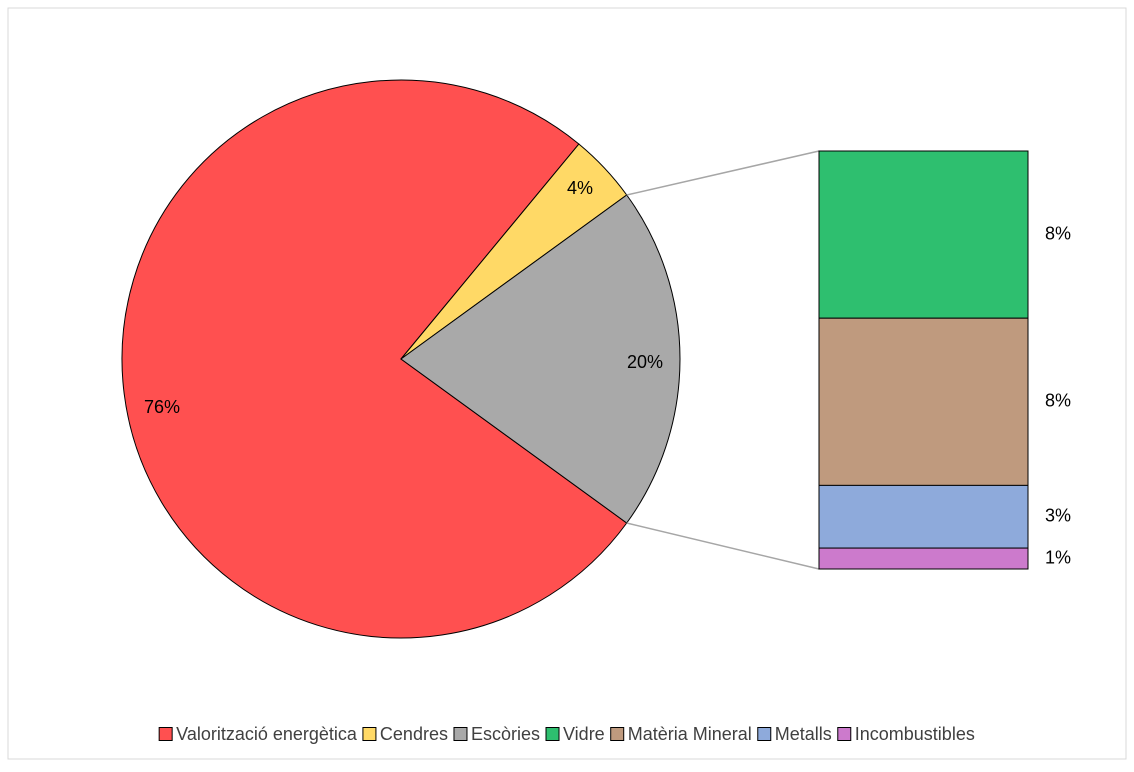 The width and height of the screenshot is (1134, 772). What do you see at coordinates (1058, 516) in the screenshot?
I see `bar-label-metalls: 3%` at bounding box center [1058, 516].